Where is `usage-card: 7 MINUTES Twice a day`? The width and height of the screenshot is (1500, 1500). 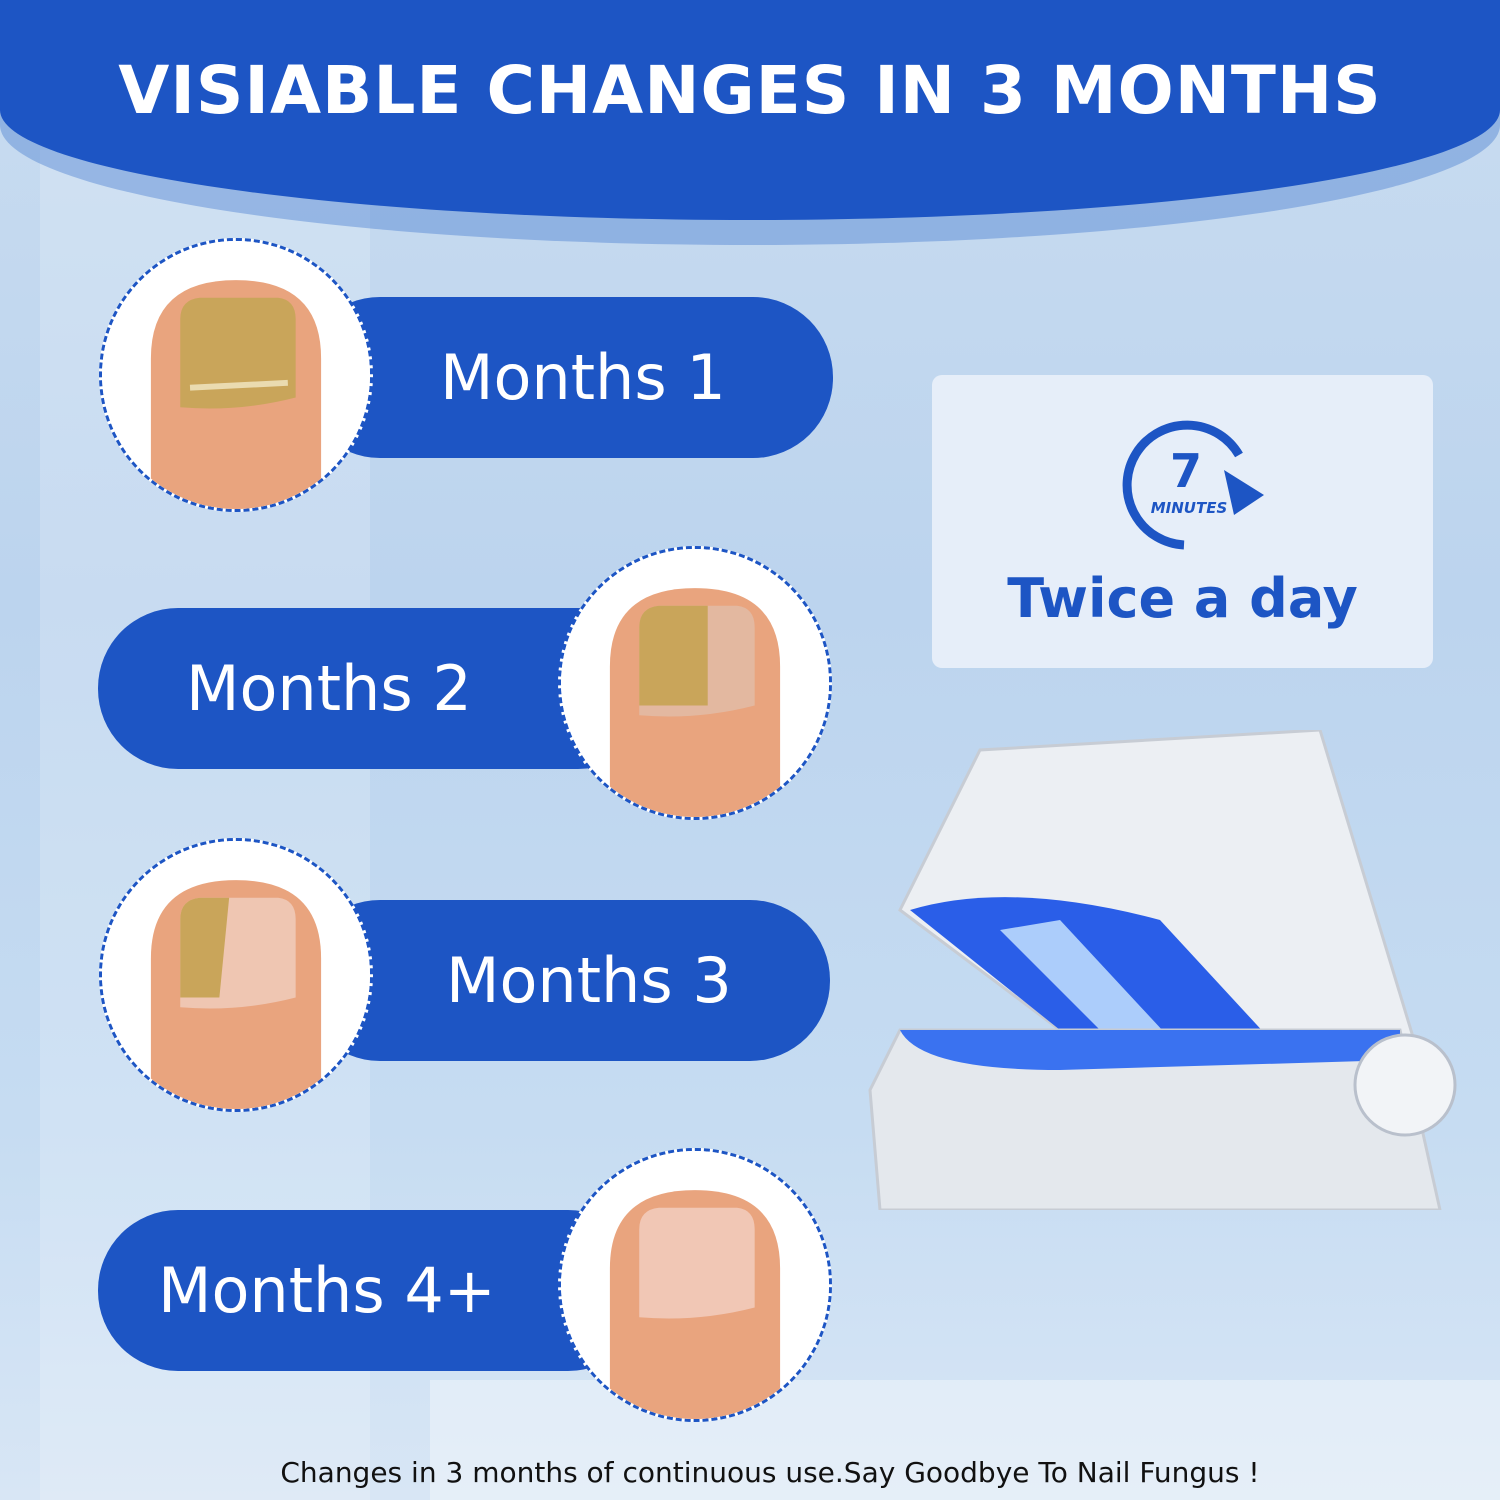 usage-card: 7 MINUTES Twice a day is located at coordinates (1182, 521).